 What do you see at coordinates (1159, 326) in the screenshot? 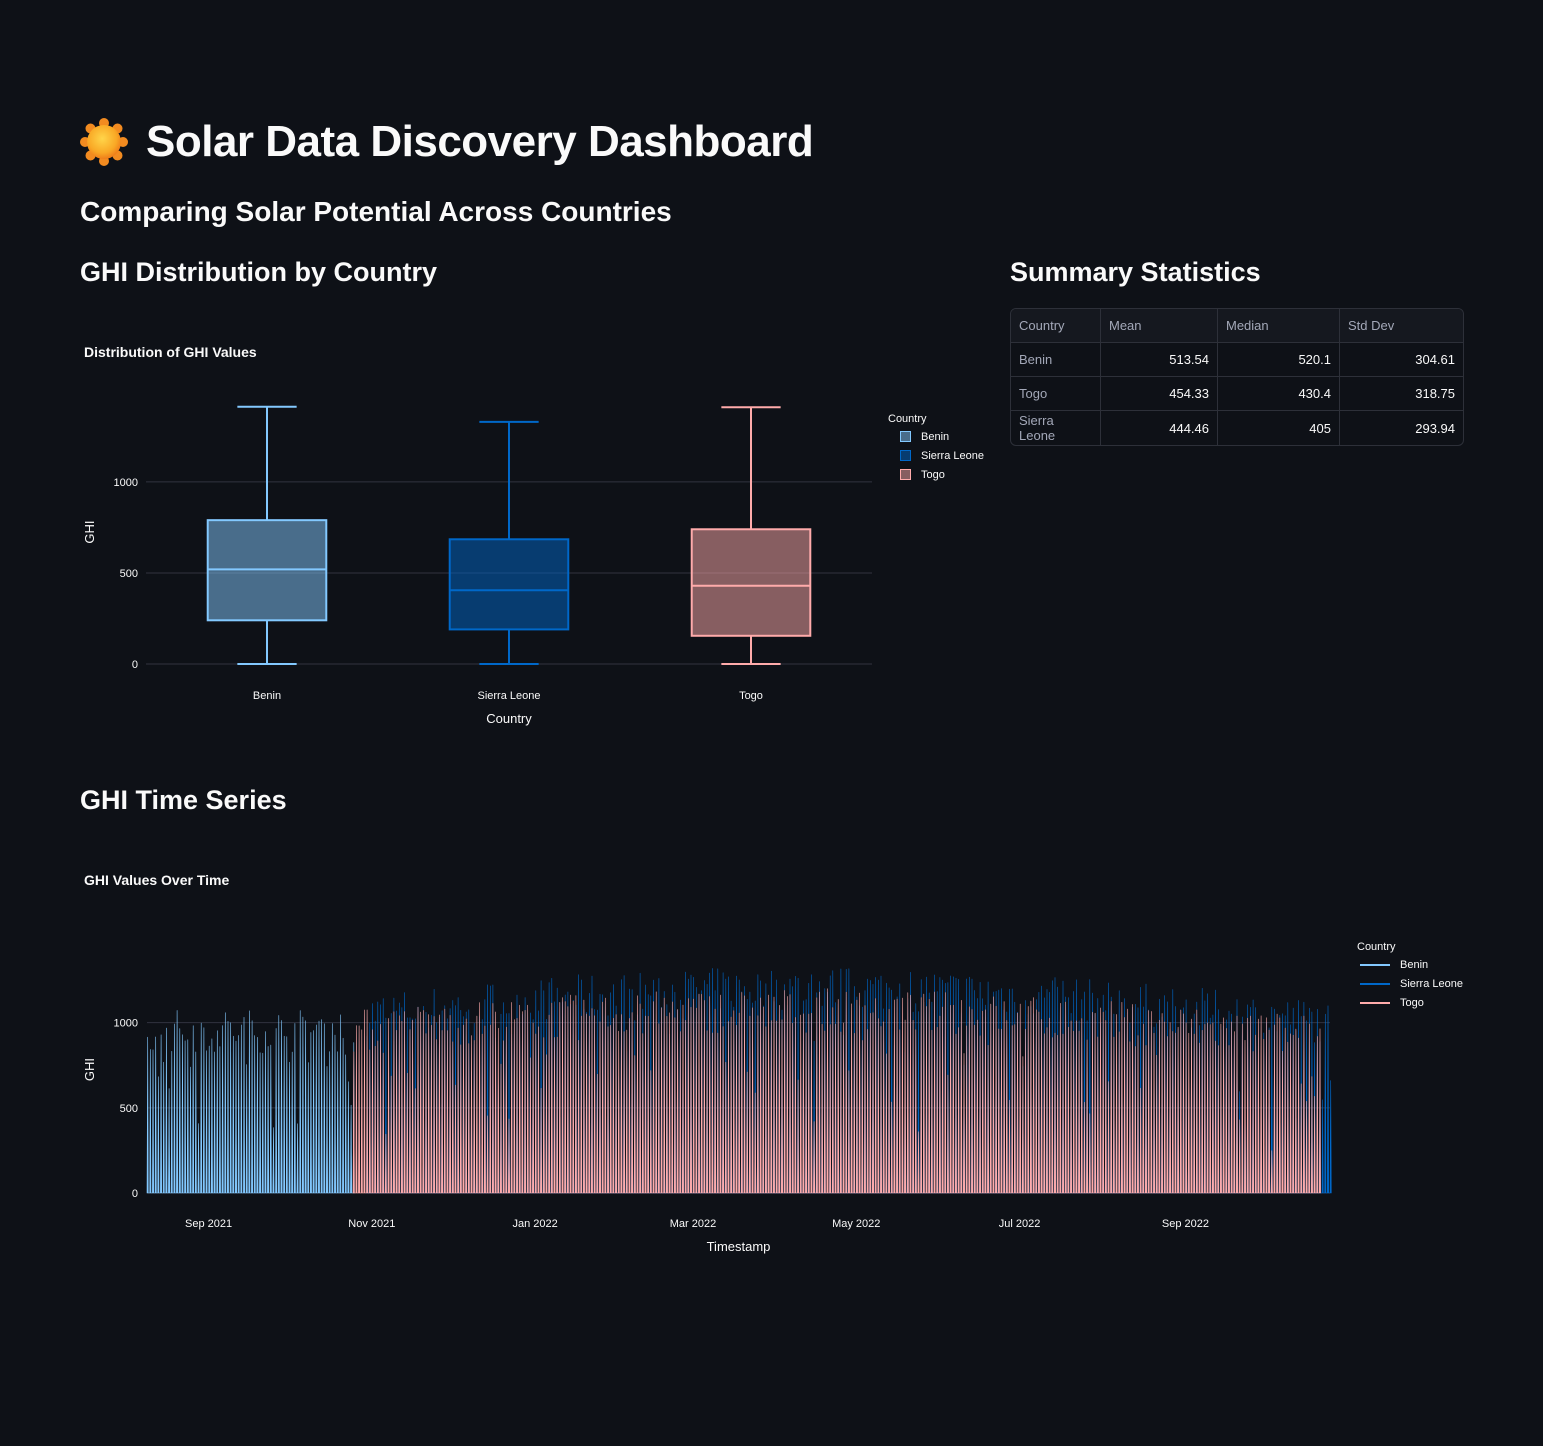
I see `column-header: Mean` at bounding box center [1159, 326].